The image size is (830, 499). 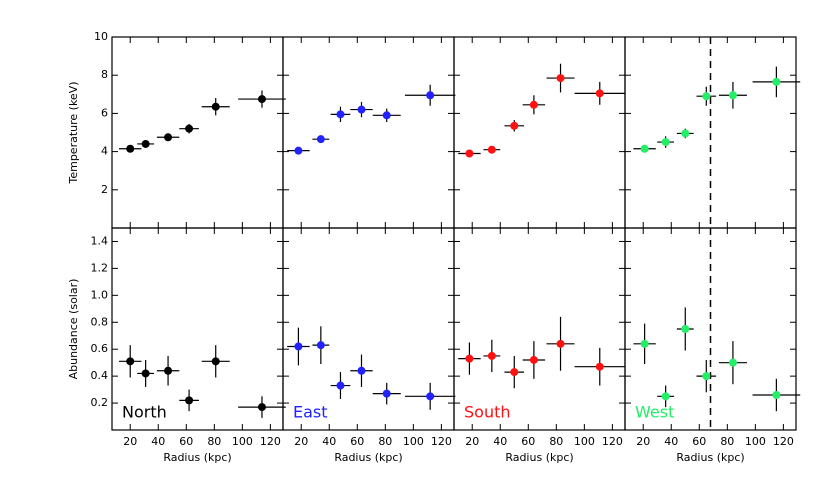 What do you see at coordinates (101, 36) in the screenshot?
I see `y-tick-label: 10` at bounding box center [101, 36].